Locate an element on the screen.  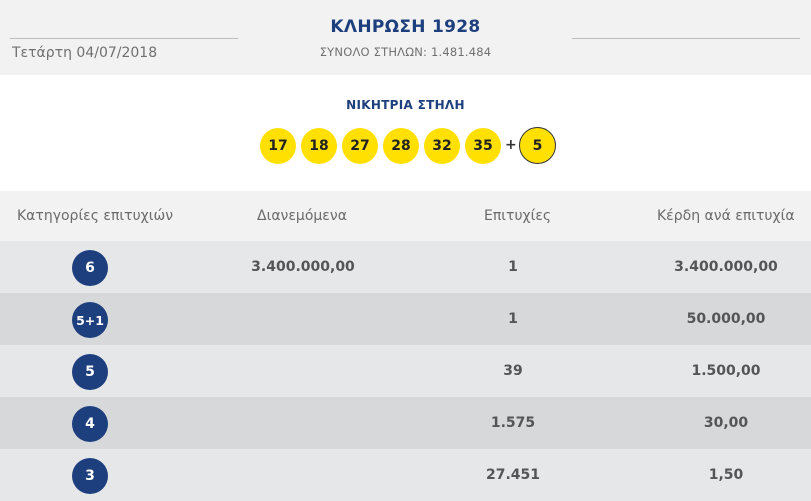
winning-column-label: ΝΙΚΗΤΡΙΑ ΣΤΗΛΗ is located at coordinates (405, 105).